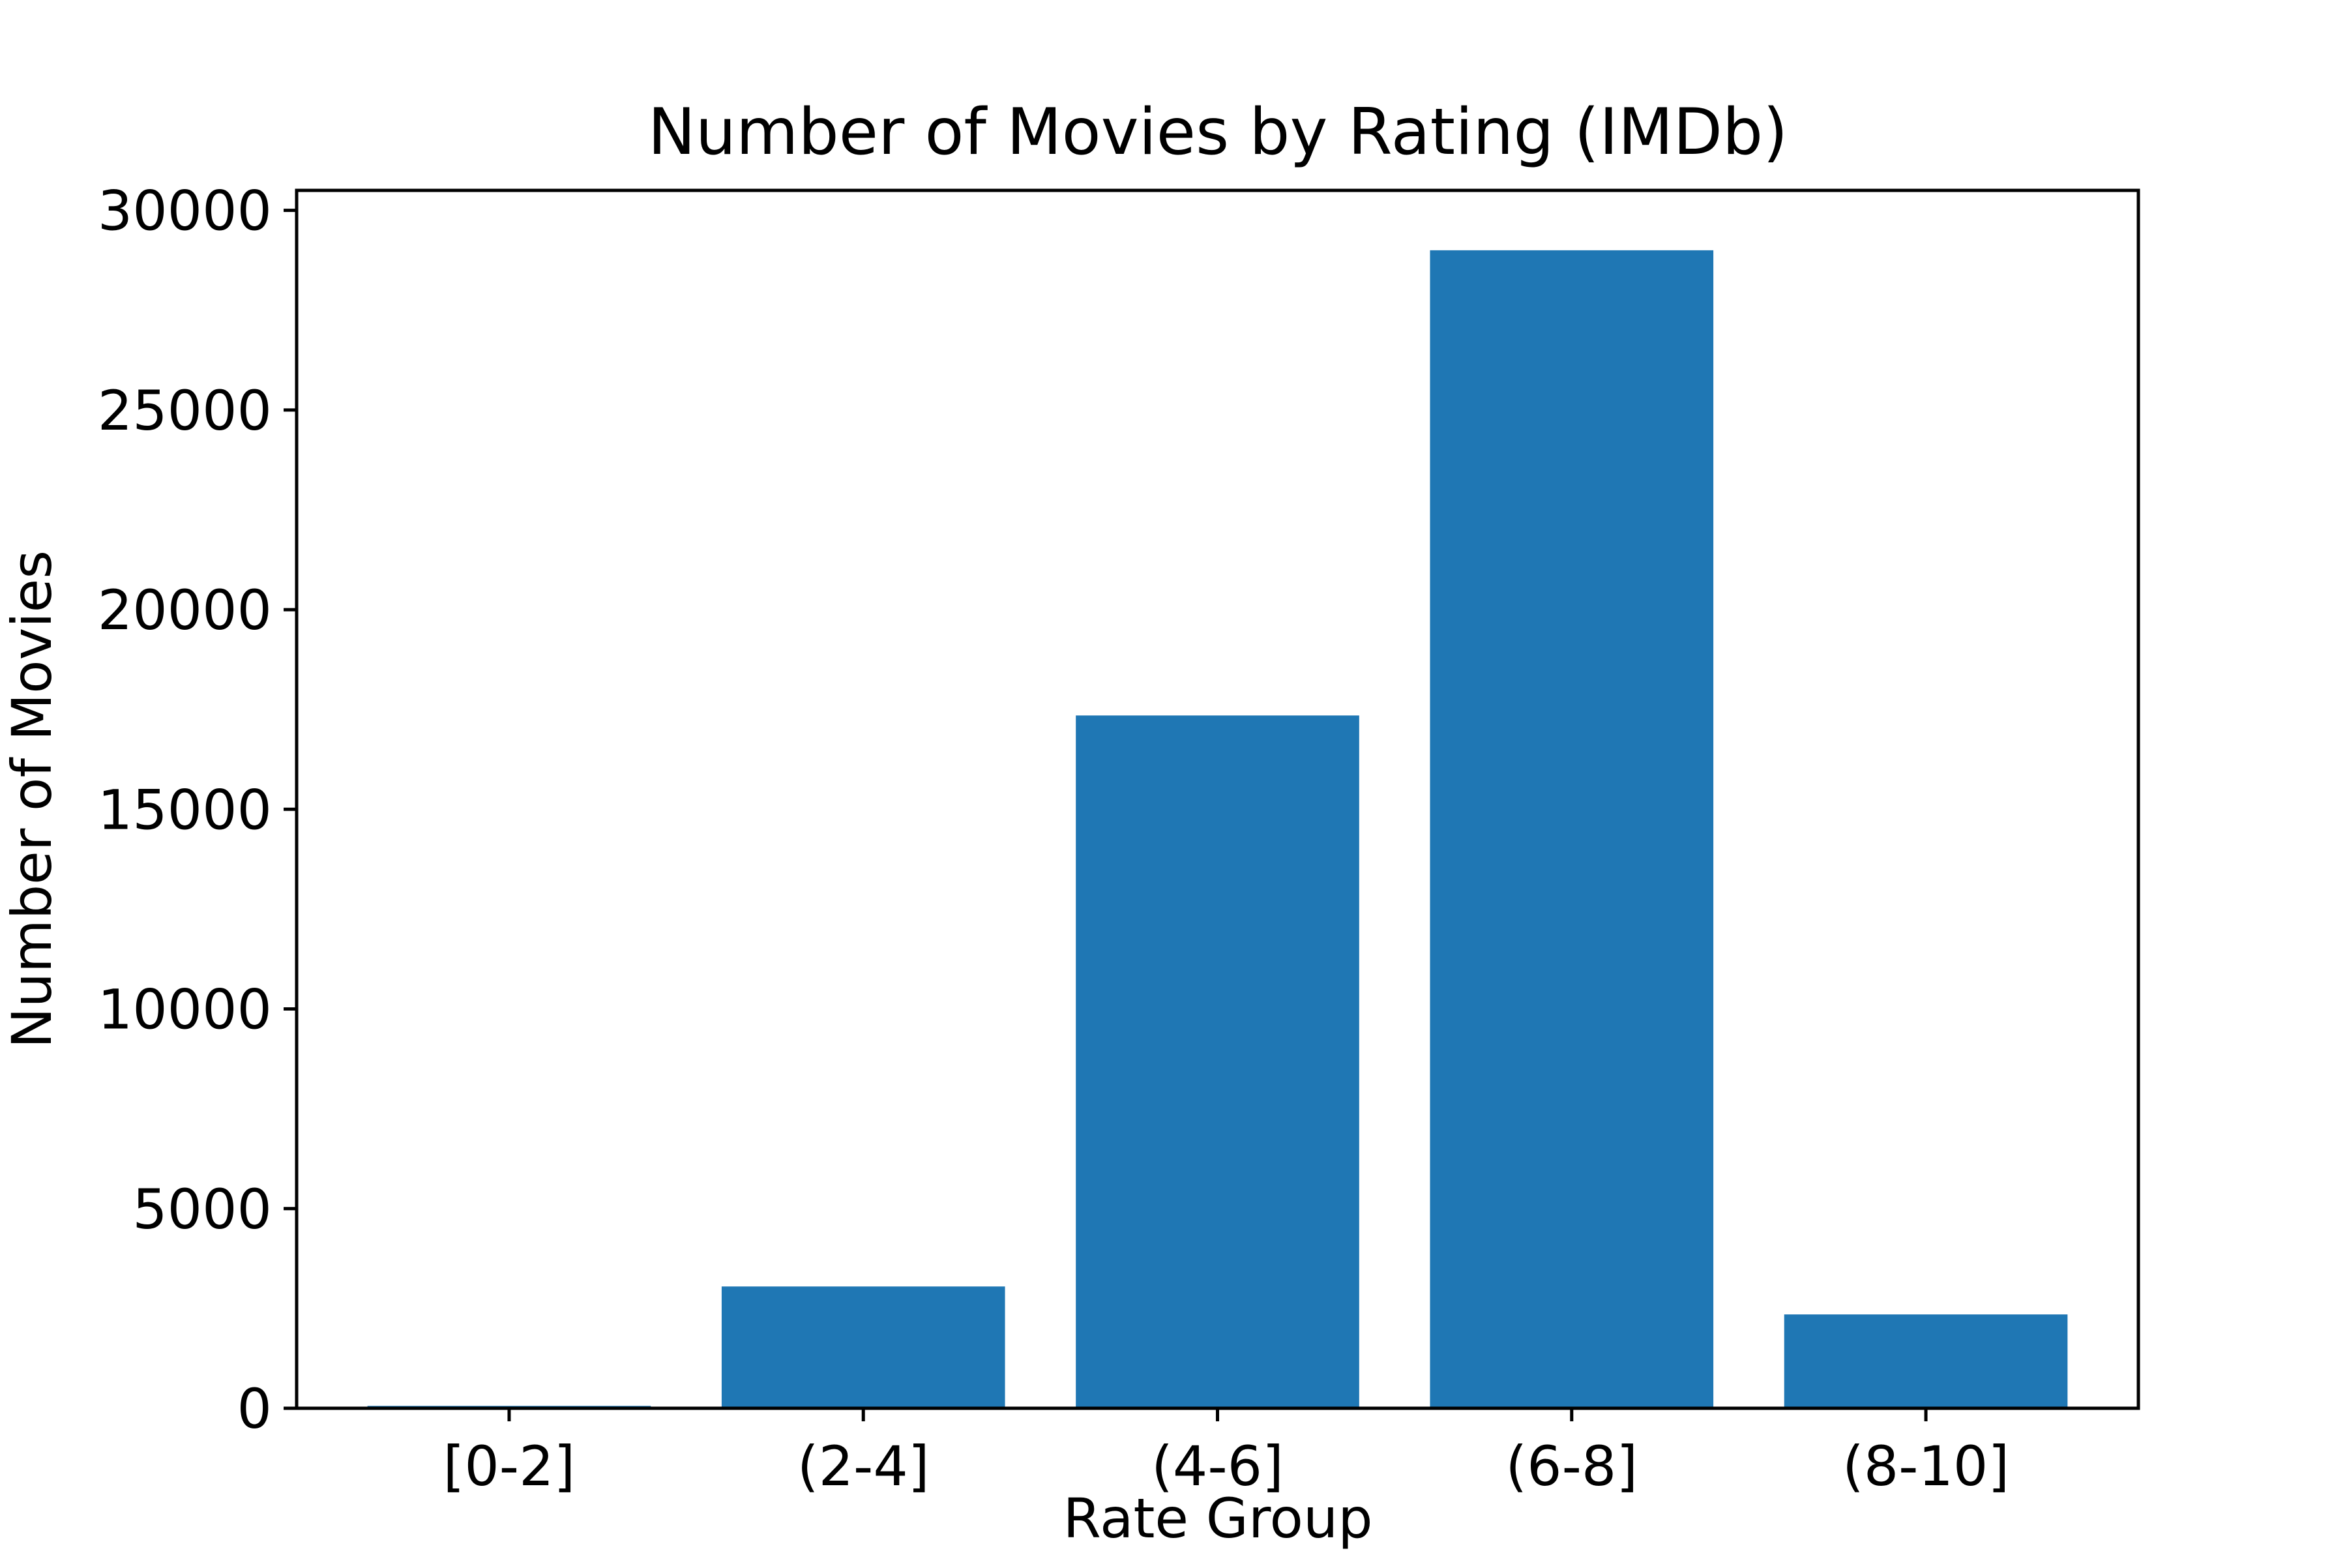 The width and height of the screenshot is (2347, 1568). Describe the element at coordinates (185, 610) in the screenshot. I see `y-tick-label-4: 20000` at that location.